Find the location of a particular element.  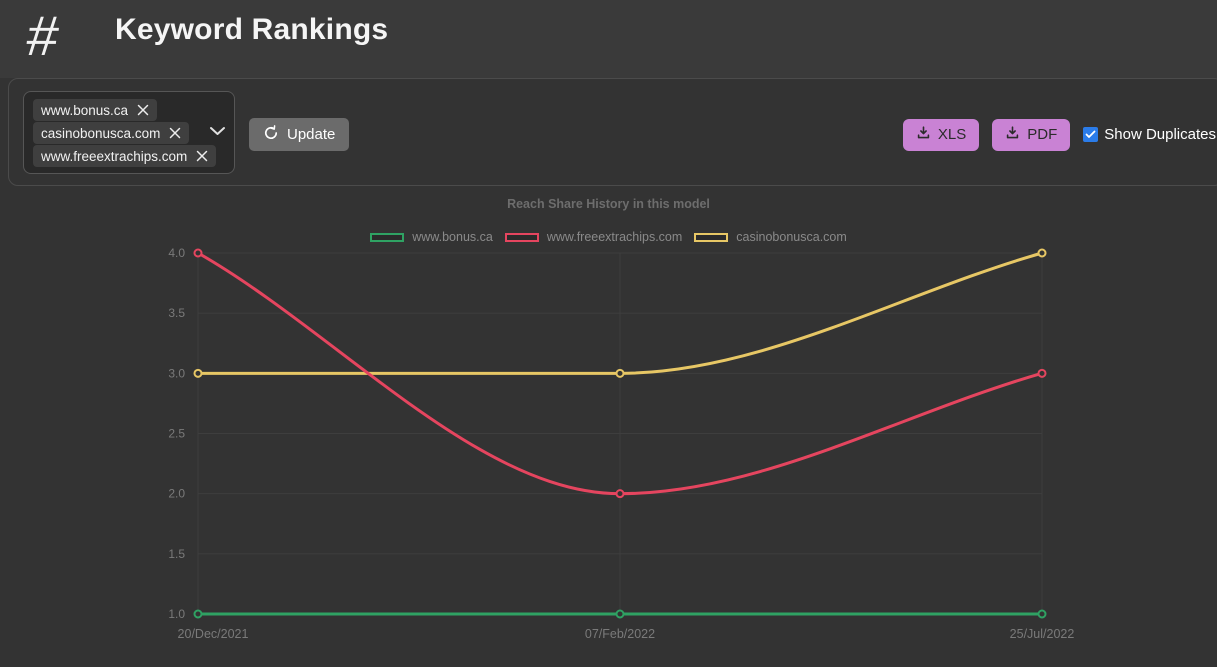

update-button: Update is located at coordinates (299, 134).